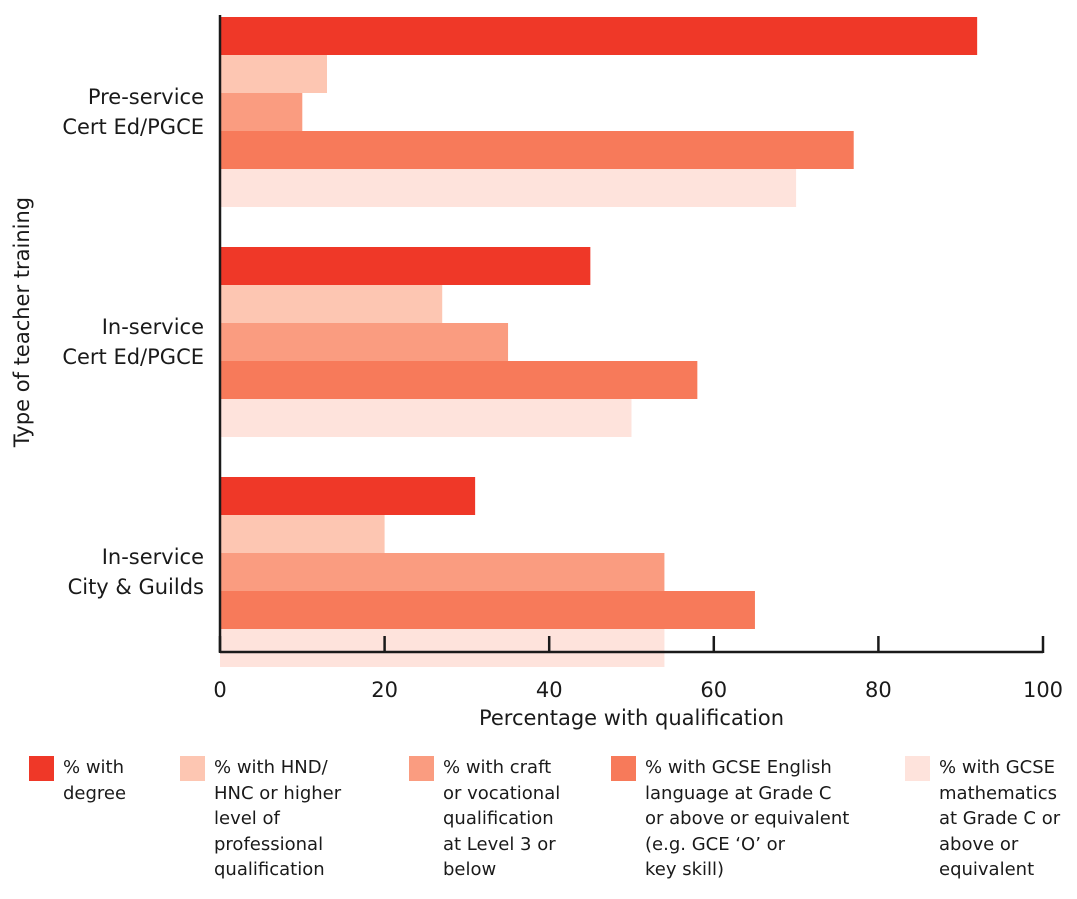  I want to click on category-label-2: In-service Cert Ed/PGCE, so click(133, 342).